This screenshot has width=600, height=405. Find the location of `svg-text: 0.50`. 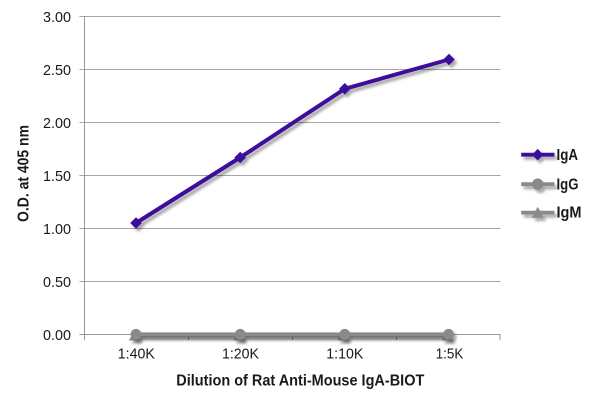

svg-text: 0.50 is located at coordinates (57, 282).